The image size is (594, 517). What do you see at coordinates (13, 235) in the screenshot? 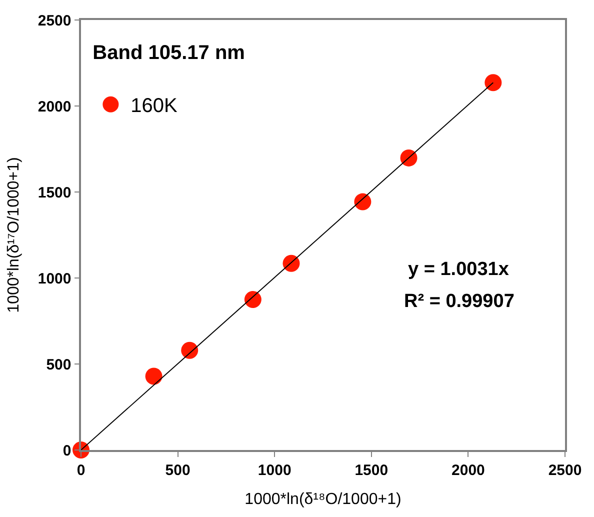
I see `y-axis-title: 1000*ln(δ¹⁷O/1000+1)` at bounding box center [13, 235].